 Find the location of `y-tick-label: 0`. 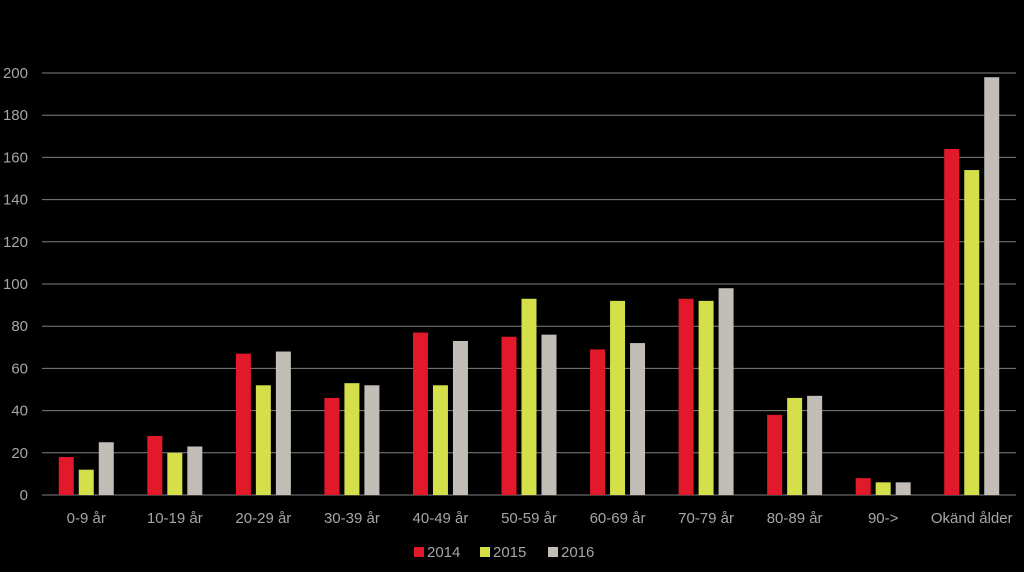

y-tick-label: 0 is located at coordinates (24, 495).